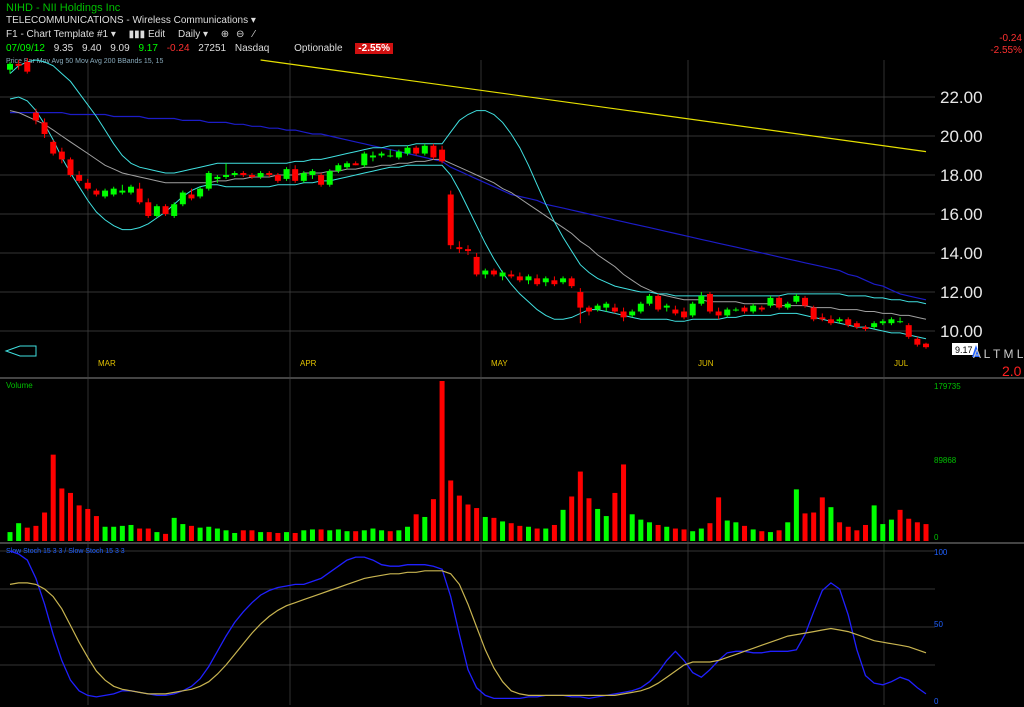 The width and height of the screenshot is (1024, 707). I want to click on edit-button: ▮▮▮ Edit, so click(147, 34).